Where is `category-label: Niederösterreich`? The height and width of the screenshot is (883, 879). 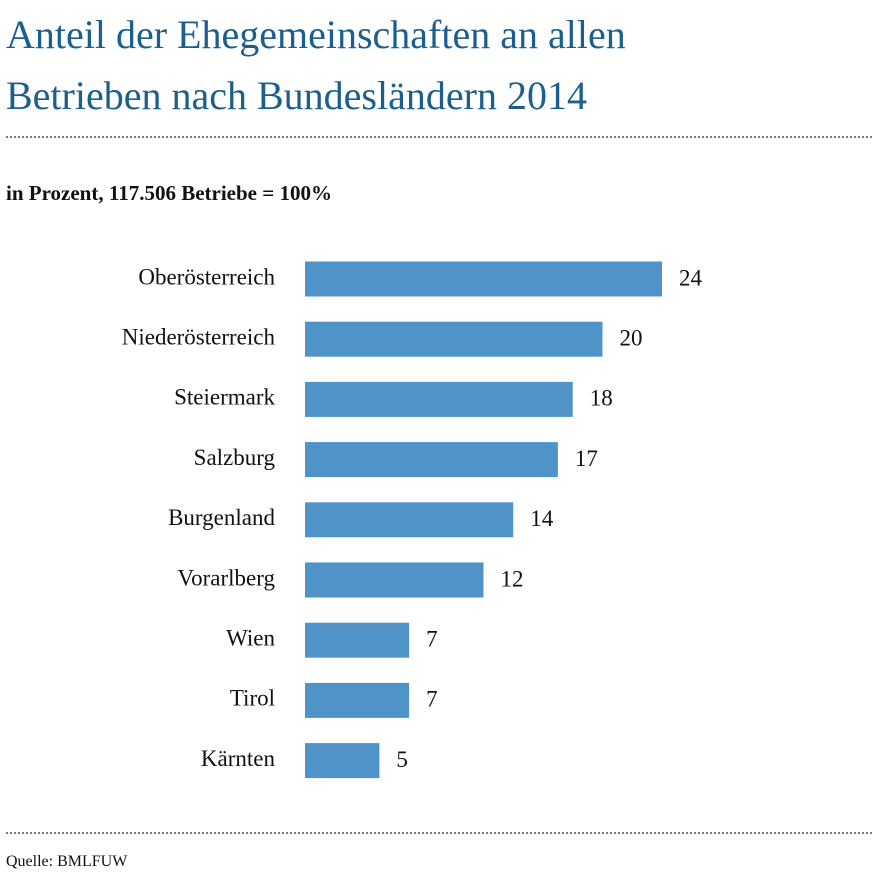
category-label: Niederösterreich is located at coordinates (199, 336).